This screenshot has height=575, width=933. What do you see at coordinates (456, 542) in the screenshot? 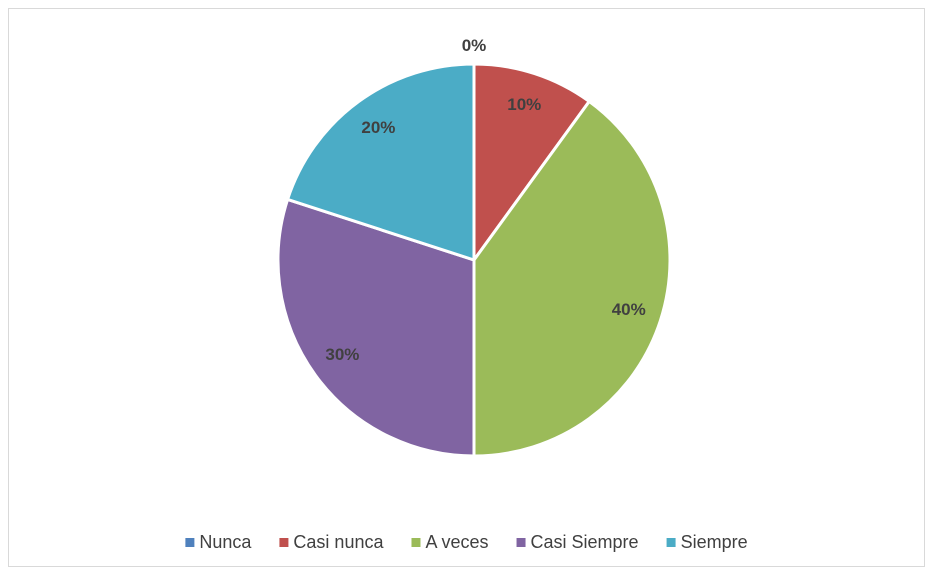
I see `legend-label: A veces` at bounding box center [456, 542].